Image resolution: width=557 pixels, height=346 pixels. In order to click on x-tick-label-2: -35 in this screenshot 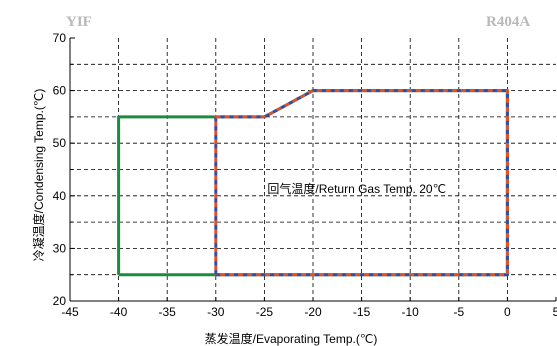, I will do `click(168, 312)`.